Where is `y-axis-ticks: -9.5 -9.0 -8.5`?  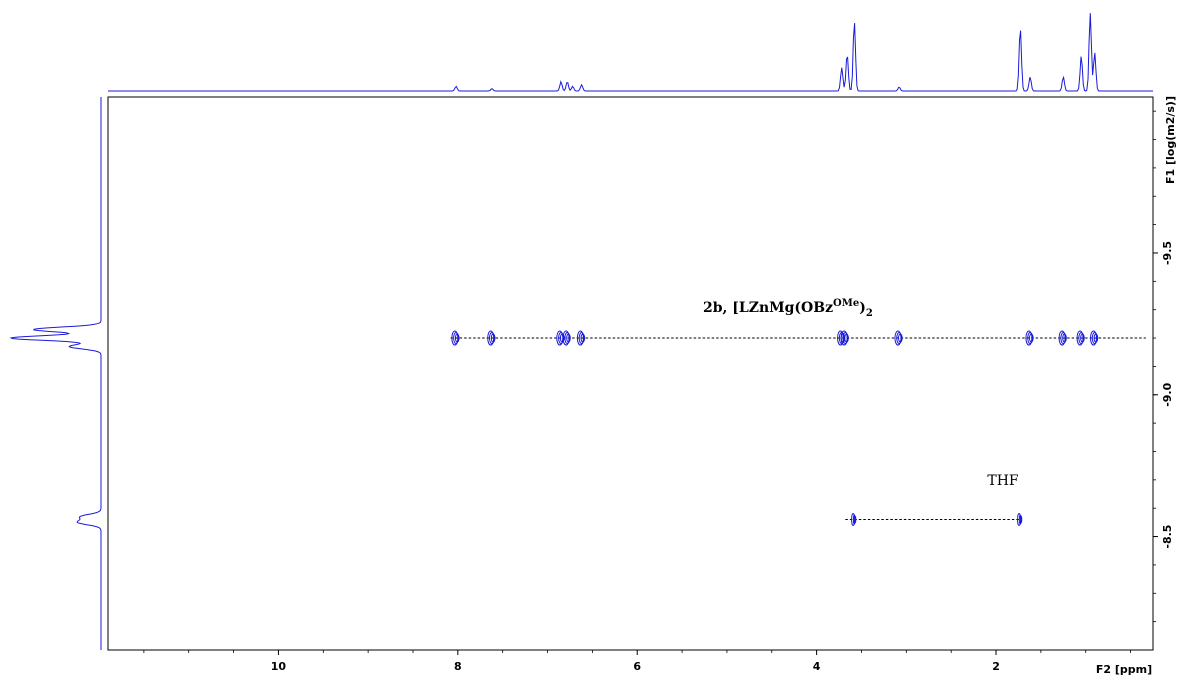 y-axis-ticks: -9.5 -9.0 -8.5 is located at coordinates (1163, 366).